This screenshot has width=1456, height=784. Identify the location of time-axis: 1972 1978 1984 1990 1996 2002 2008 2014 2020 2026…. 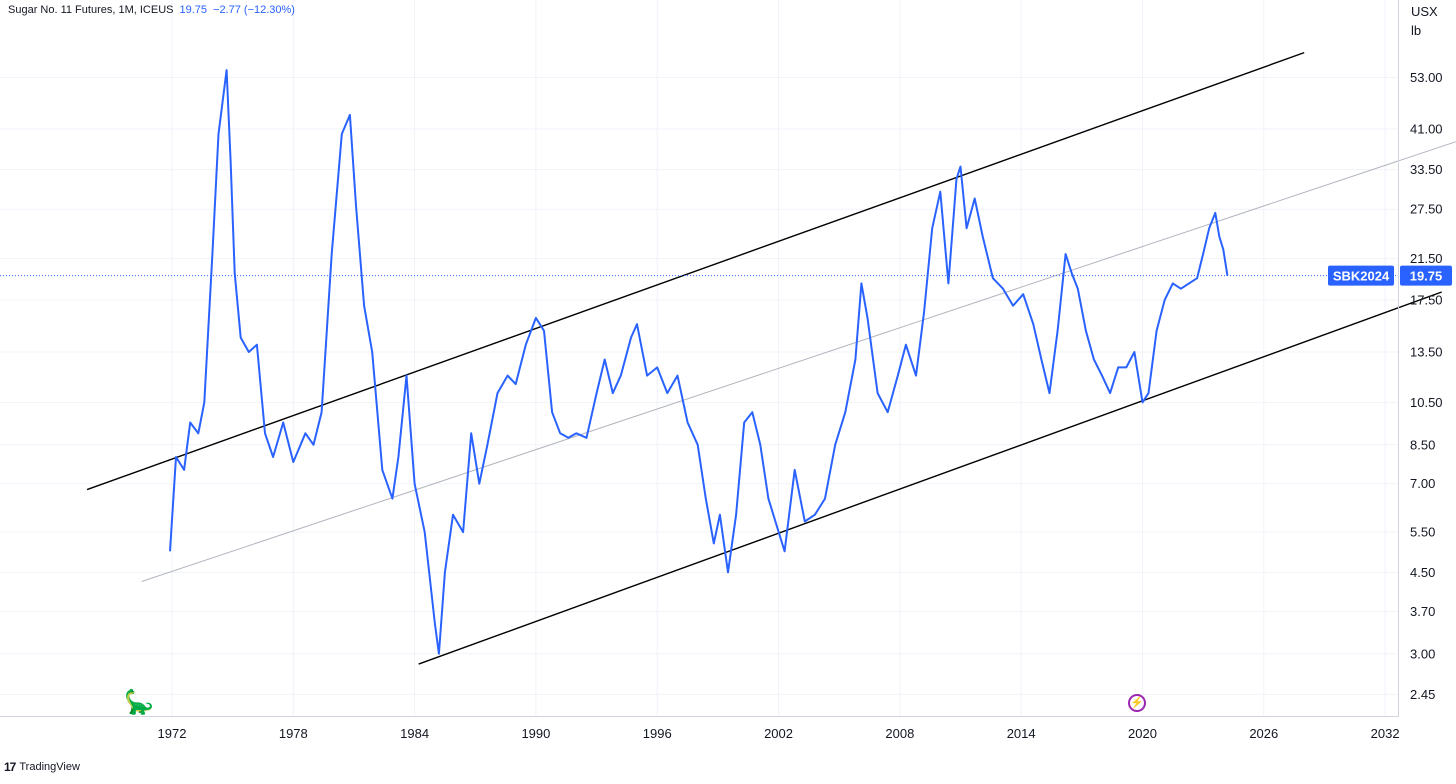
(807, 733).